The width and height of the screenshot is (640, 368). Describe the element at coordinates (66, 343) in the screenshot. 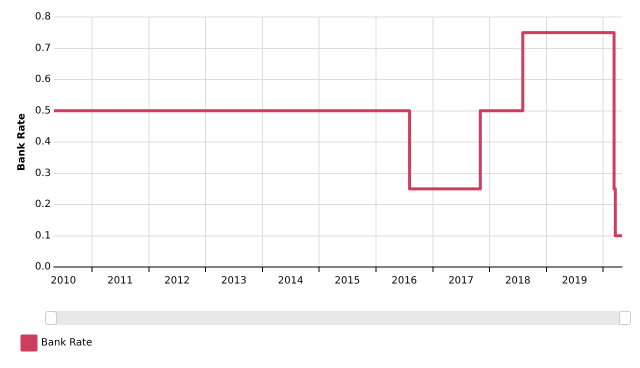

I see `legend-label: Bank Rate` at that location.